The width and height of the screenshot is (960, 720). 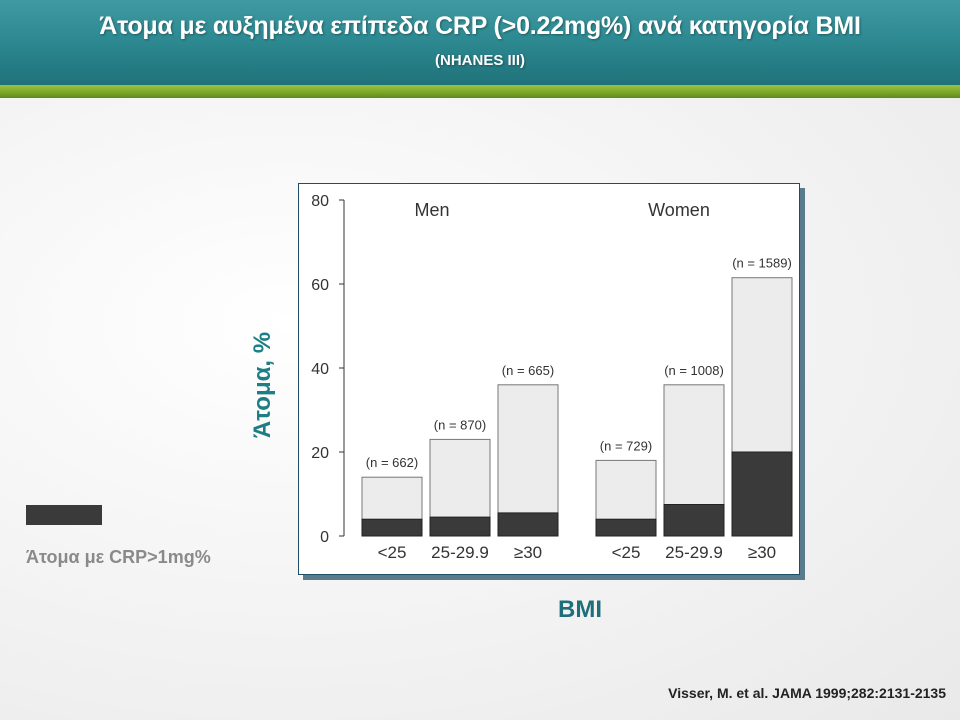 I want to click on legend-label: Άτομα με CRP>1mg%, so click(x=118, y=557).